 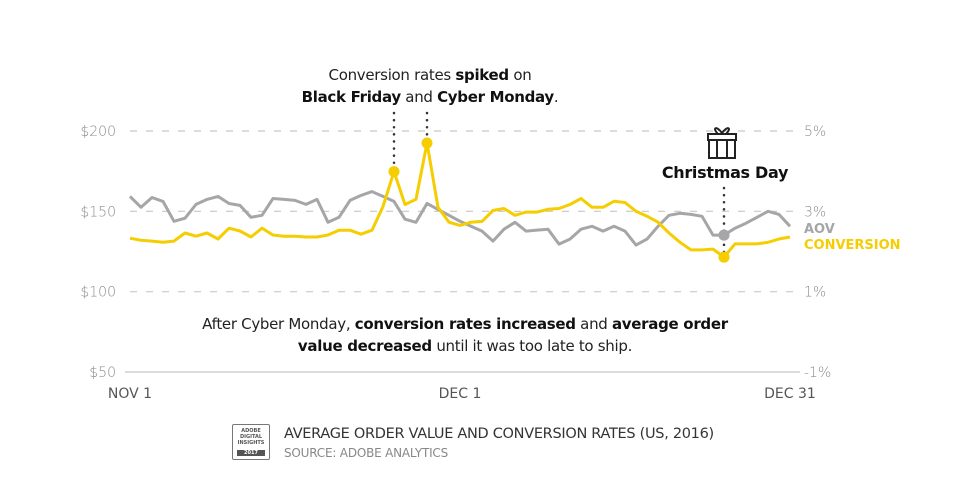 I want to click on marker-cyber-monday, so click(x=427, y=143).